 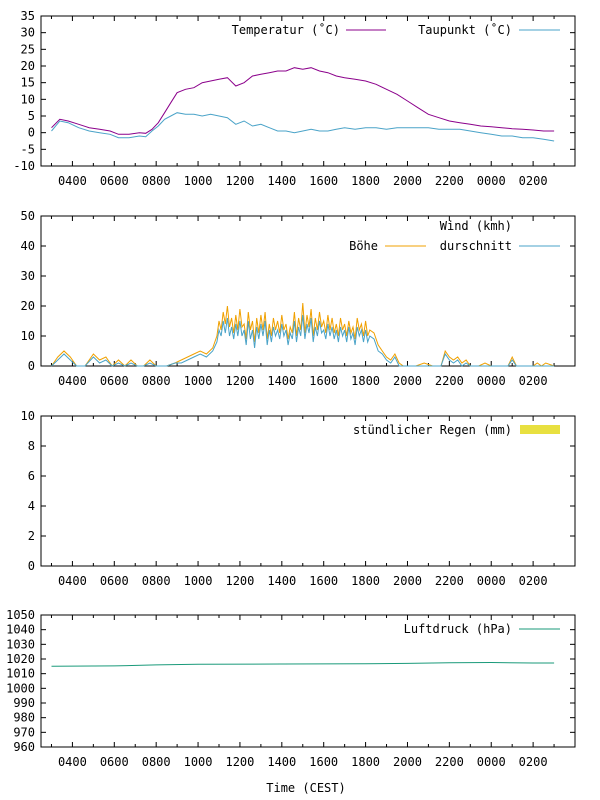 I want to click on y-tick-label: 1010, so click(x=20, y=674).